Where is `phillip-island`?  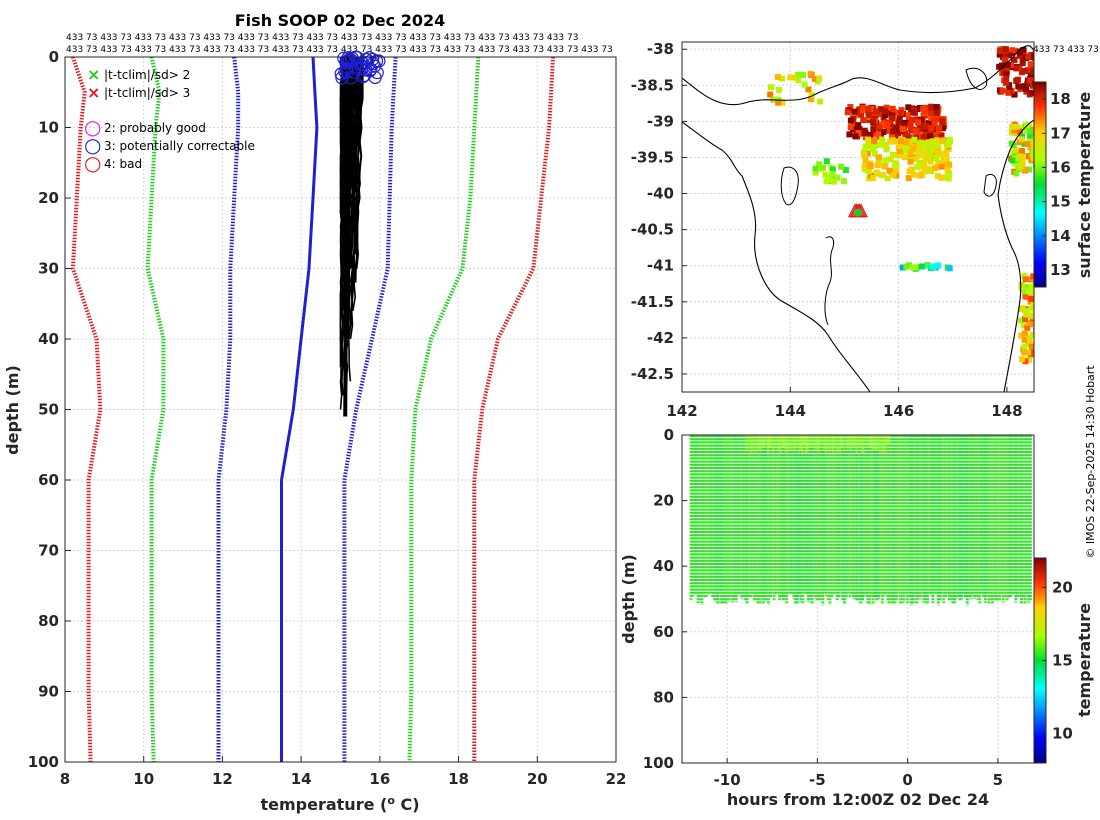 phillip-island is located at coordinates (976, 78).